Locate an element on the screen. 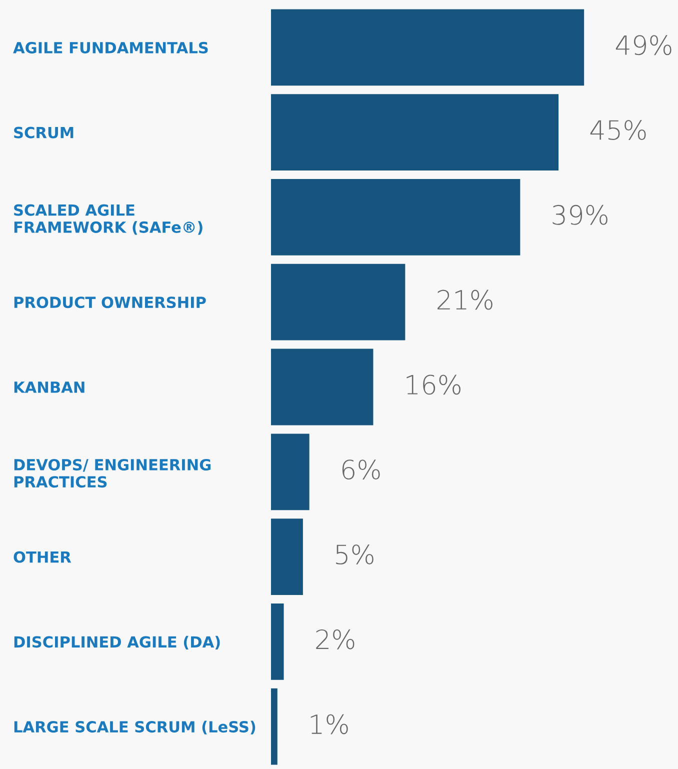  data-label: 2% is located at coordinates (335, 639).